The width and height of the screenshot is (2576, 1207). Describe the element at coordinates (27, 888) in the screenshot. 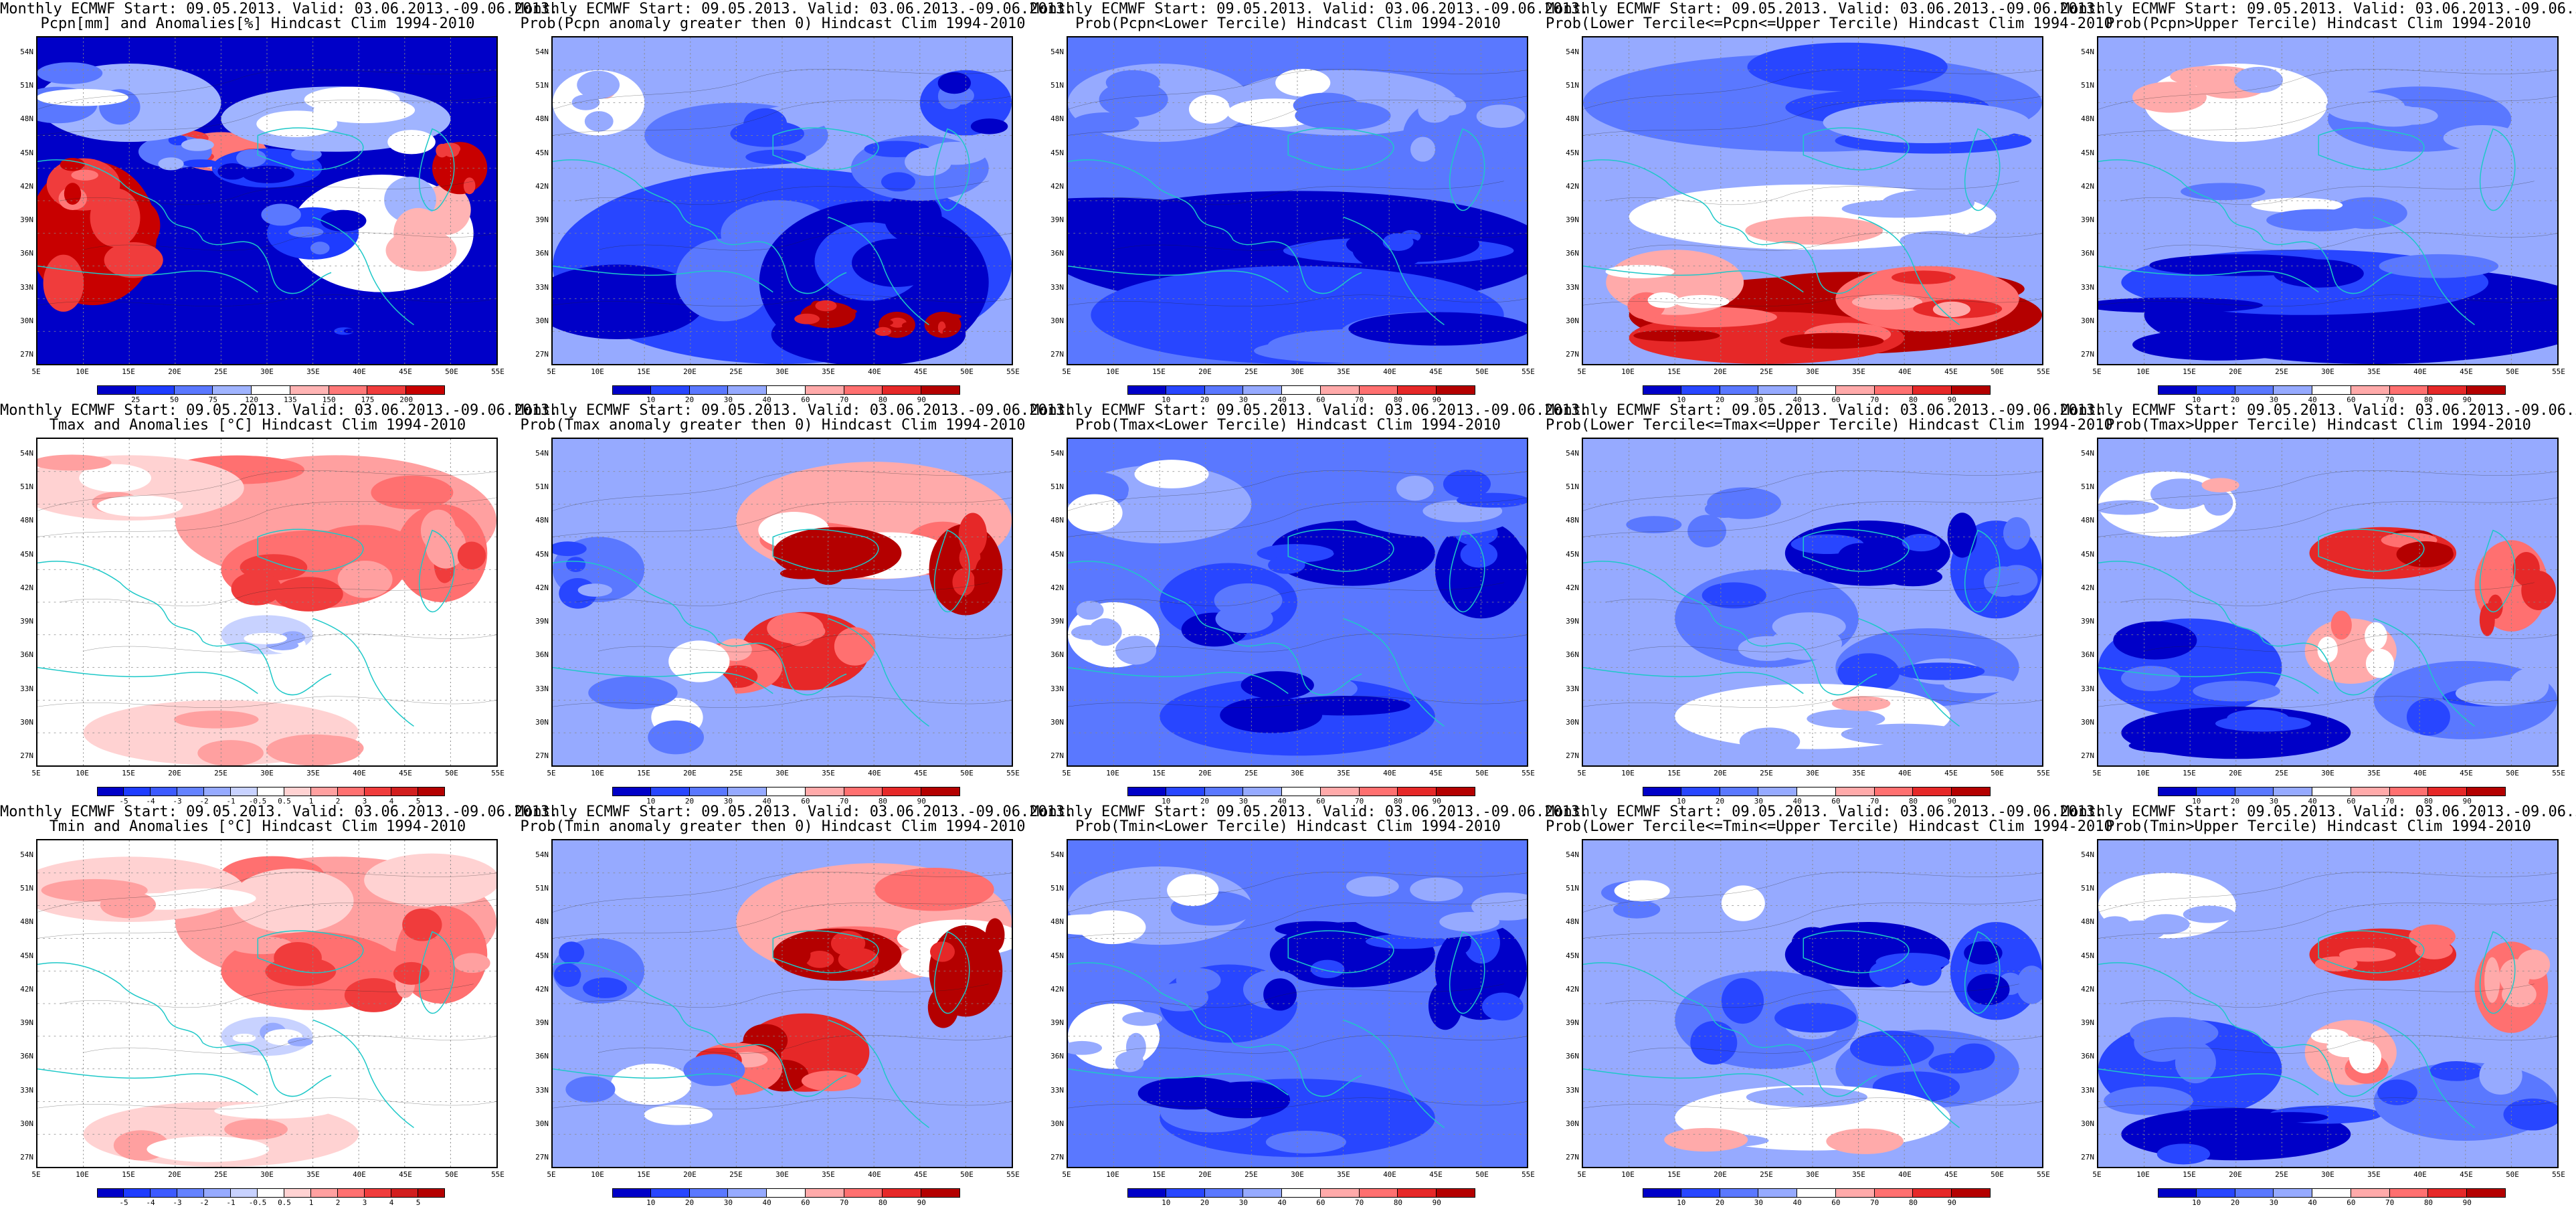

I see `latitude-label: 51N` at that location.